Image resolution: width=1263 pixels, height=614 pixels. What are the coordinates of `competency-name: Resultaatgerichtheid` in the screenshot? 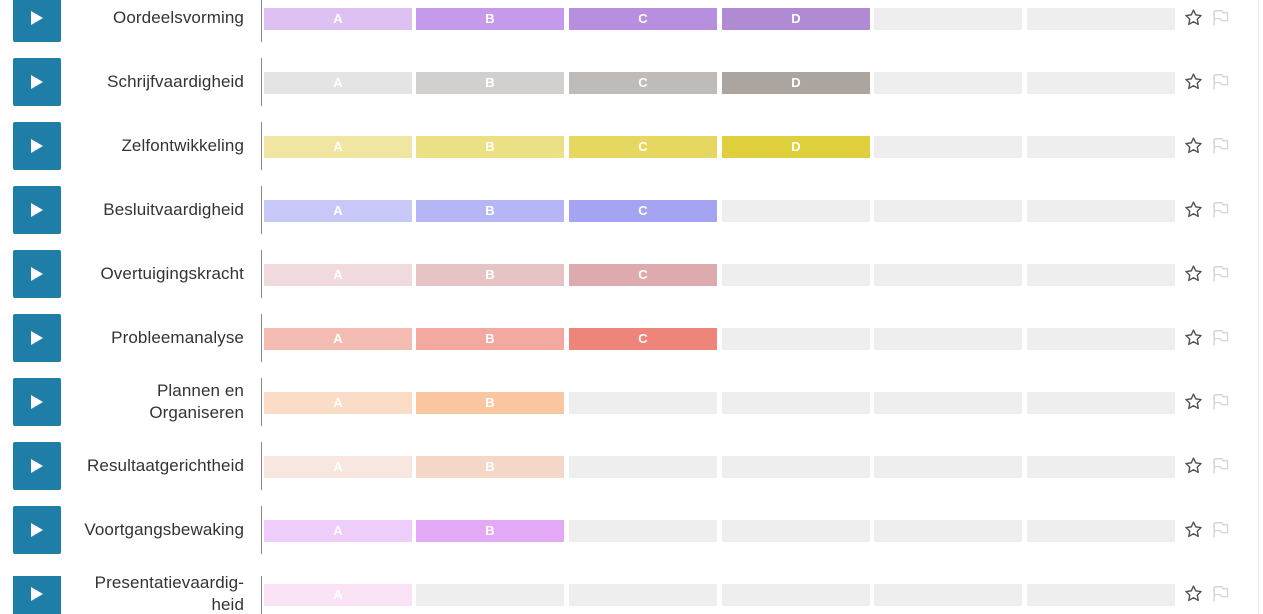 It's located at (165, 465).